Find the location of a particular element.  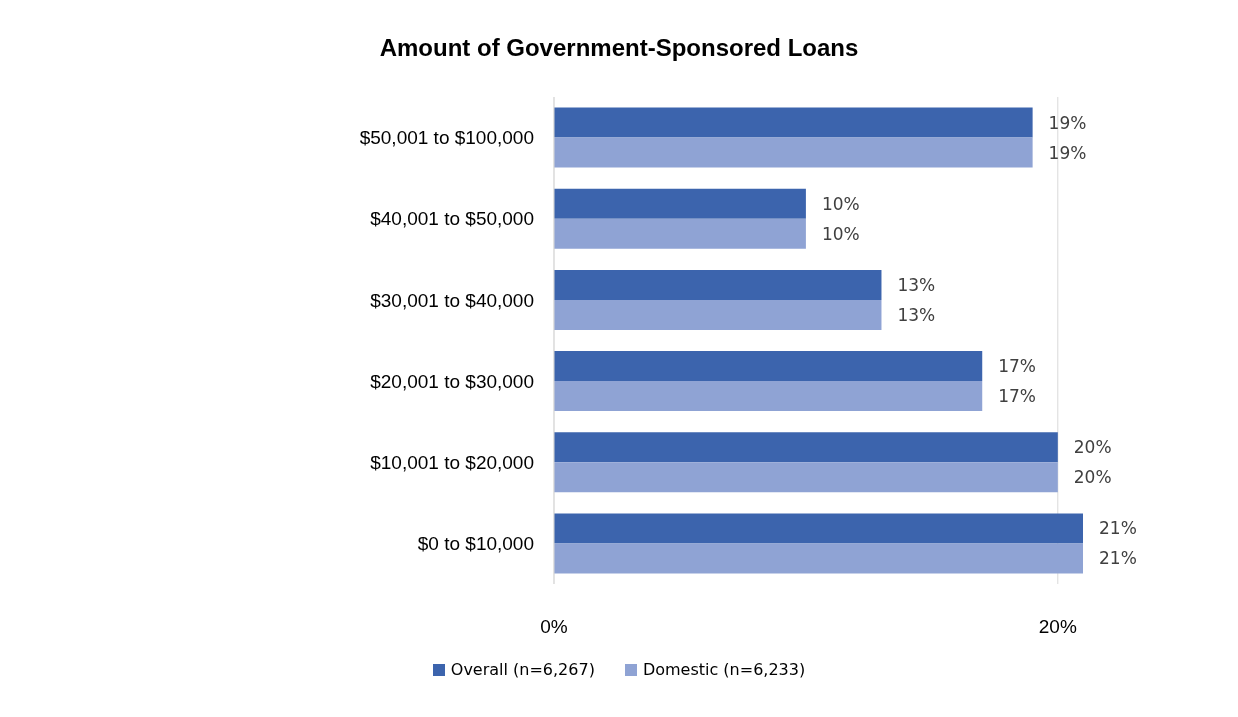

y-tick-label: $30,001 to $40,000 is located at coordinates (452, 300).